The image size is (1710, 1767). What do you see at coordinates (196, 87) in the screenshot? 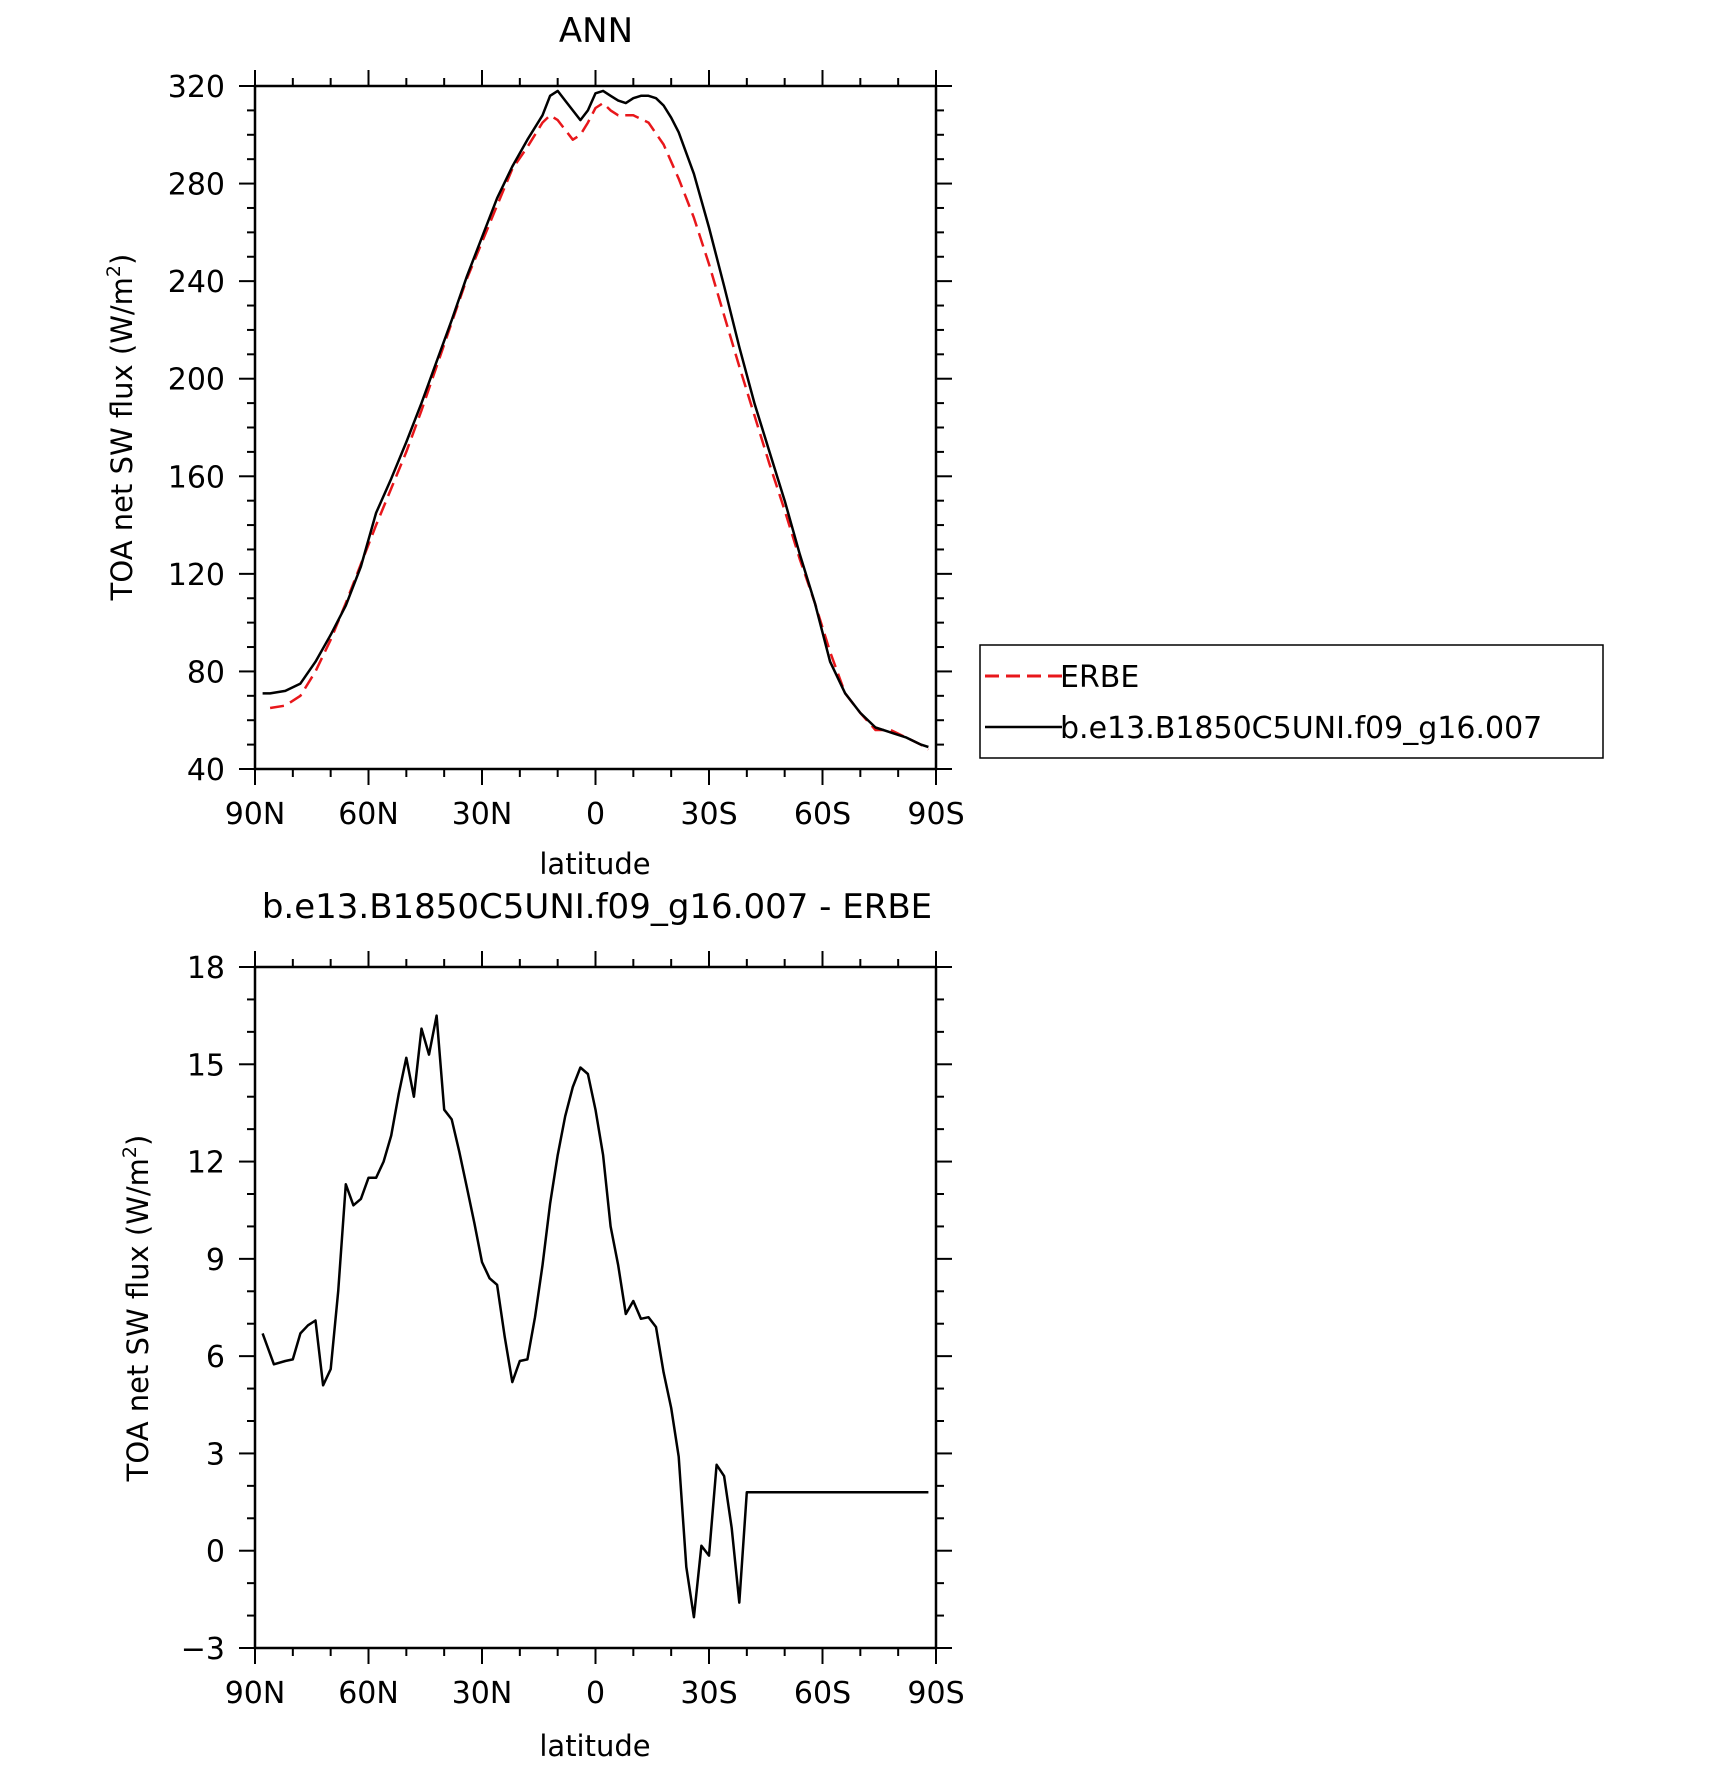
I see `top-ytick-label: 320` at bounding box center [196, 87].